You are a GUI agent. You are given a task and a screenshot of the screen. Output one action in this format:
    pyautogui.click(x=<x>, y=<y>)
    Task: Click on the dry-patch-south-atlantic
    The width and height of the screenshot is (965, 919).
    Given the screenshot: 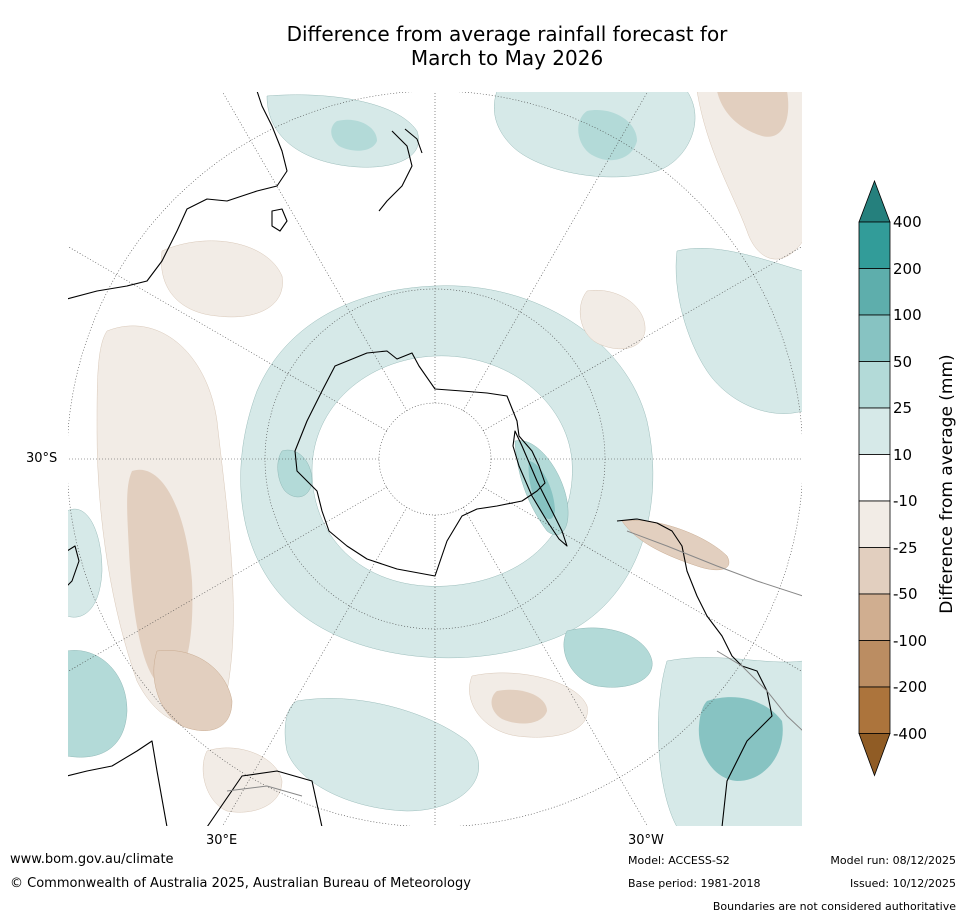 What is the action you would take?
    pyautogui.click(x=193, y=690)
    